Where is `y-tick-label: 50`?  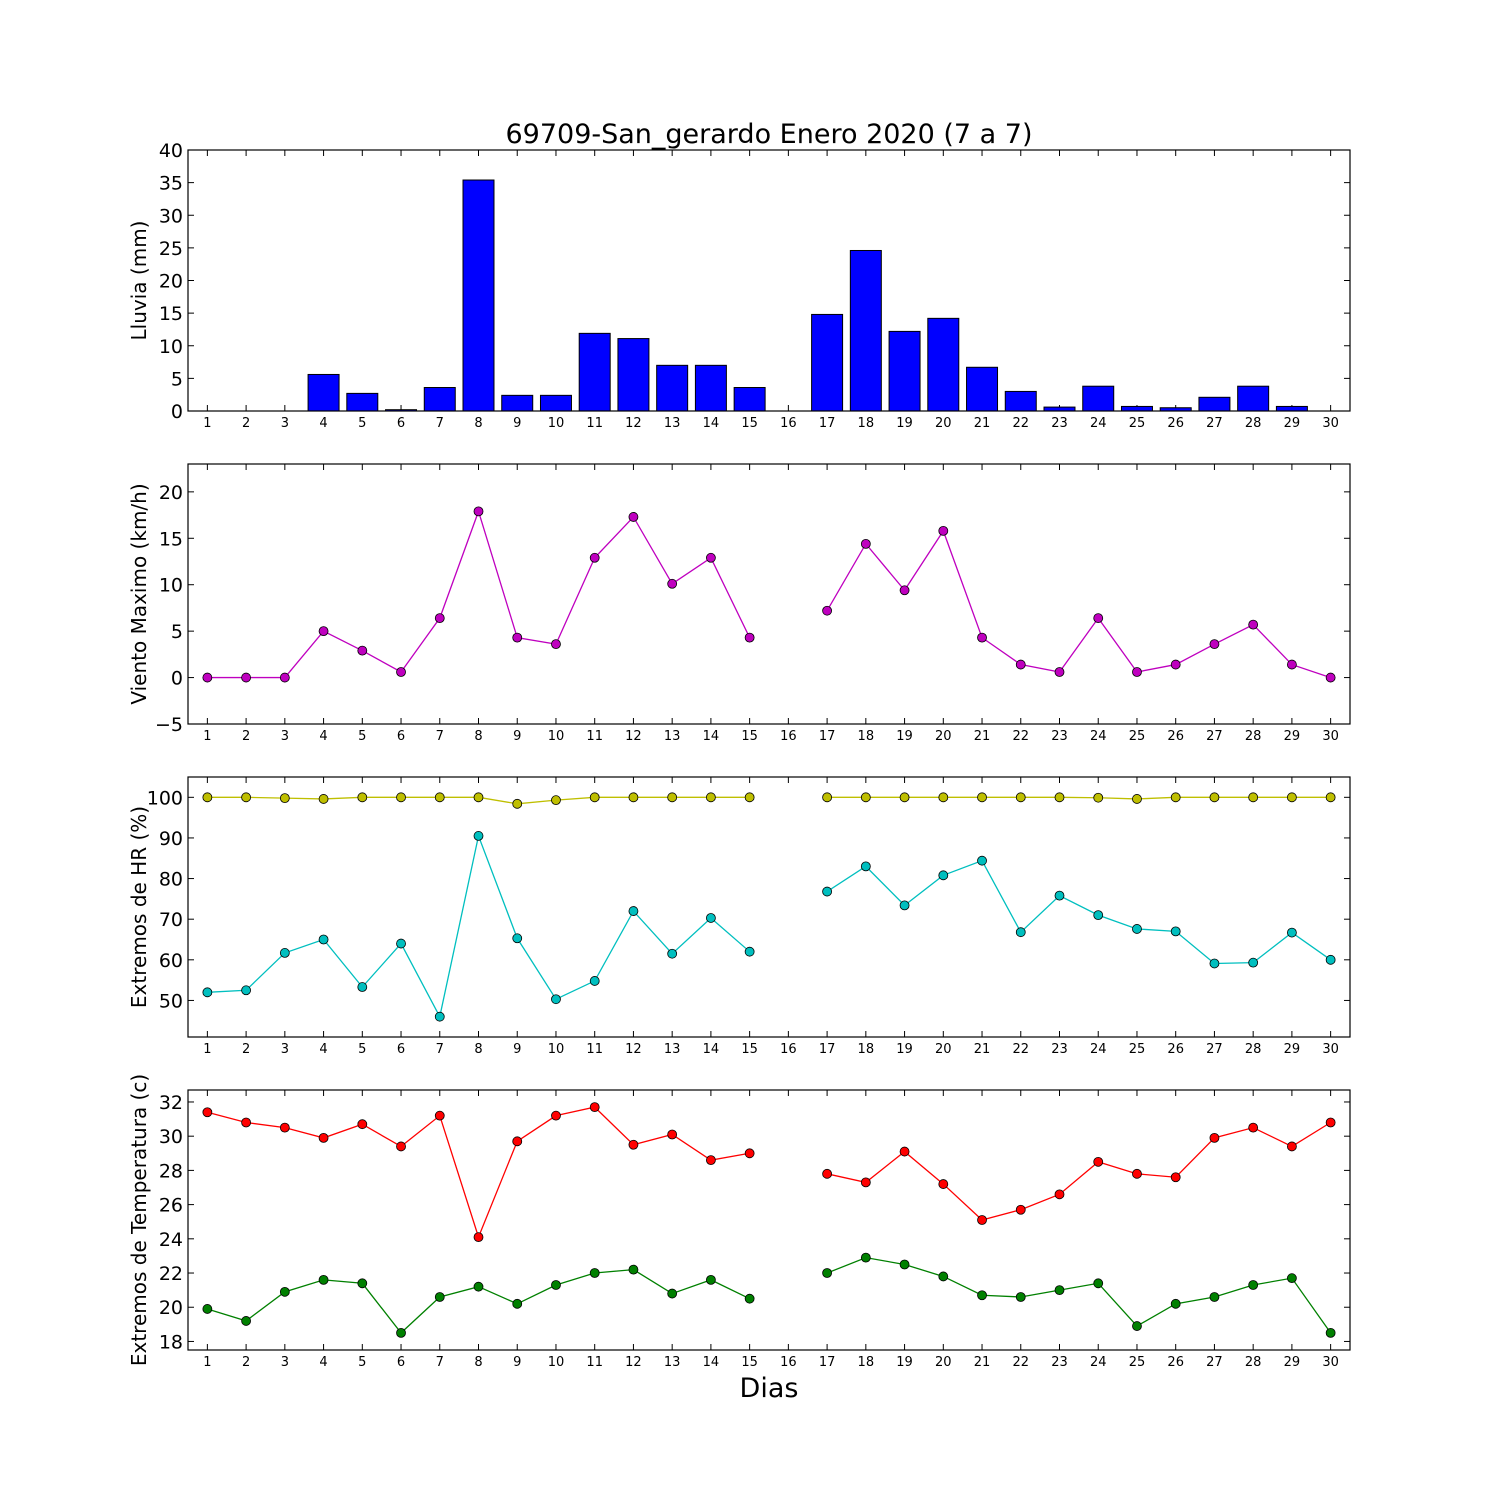 y-tick-label: 50 is located at coordinates (171, 1001).